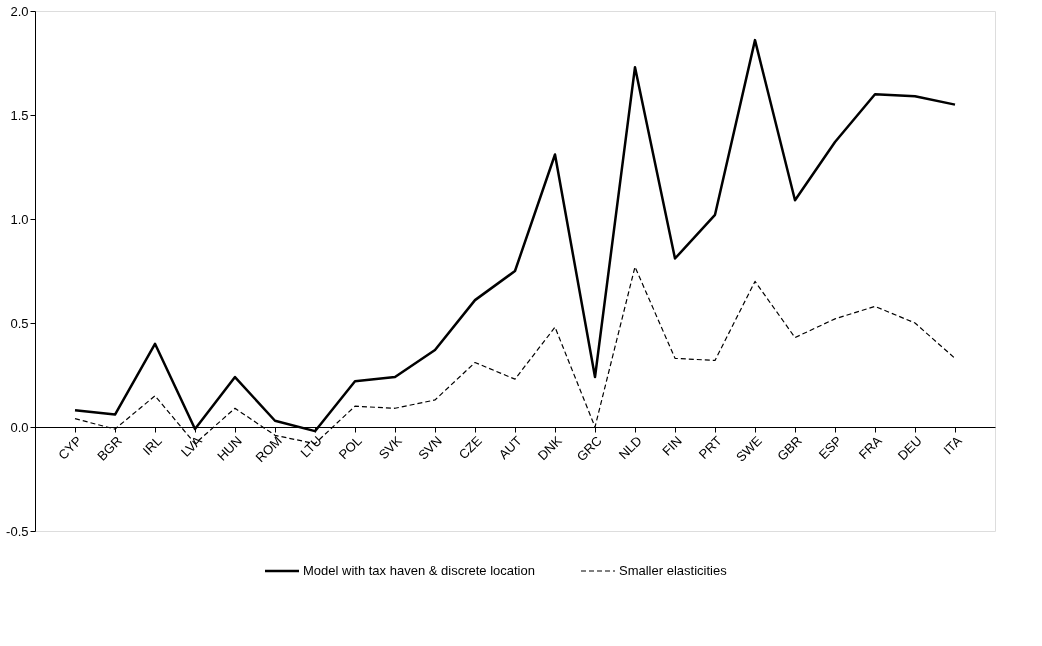 This screenshot has width=1042, height=646. Describe the element at coordinates (19, 427) in the screenshot. I see `y-tick-label: 0.0` at that location.